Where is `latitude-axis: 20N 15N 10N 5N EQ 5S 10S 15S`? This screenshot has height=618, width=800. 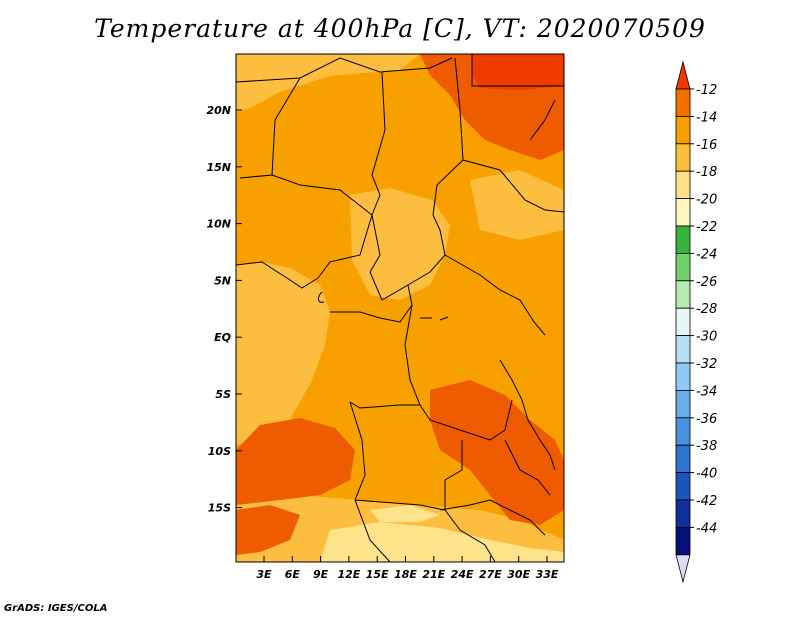 latitude-axis: 20N 15N 10N 5N EQ 5S 10S 15S is located at coordinates (224, 309).